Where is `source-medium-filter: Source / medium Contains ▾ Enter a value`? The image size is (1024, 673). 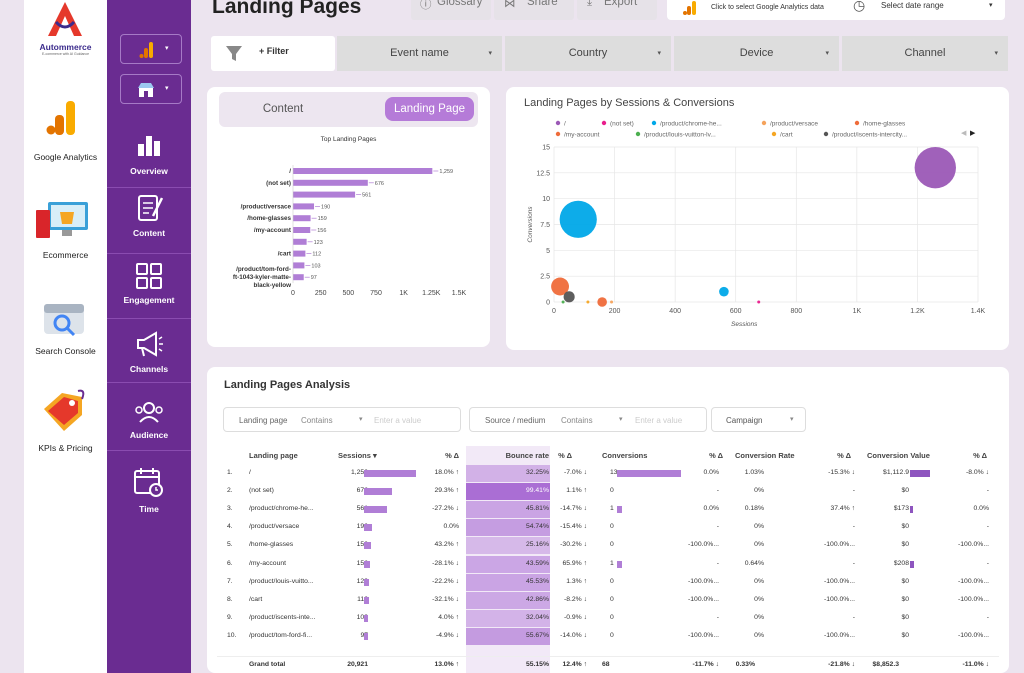
source-medium-filter: Source / medium Contains ▾ Enter a value is located at coordinates (588, 419).